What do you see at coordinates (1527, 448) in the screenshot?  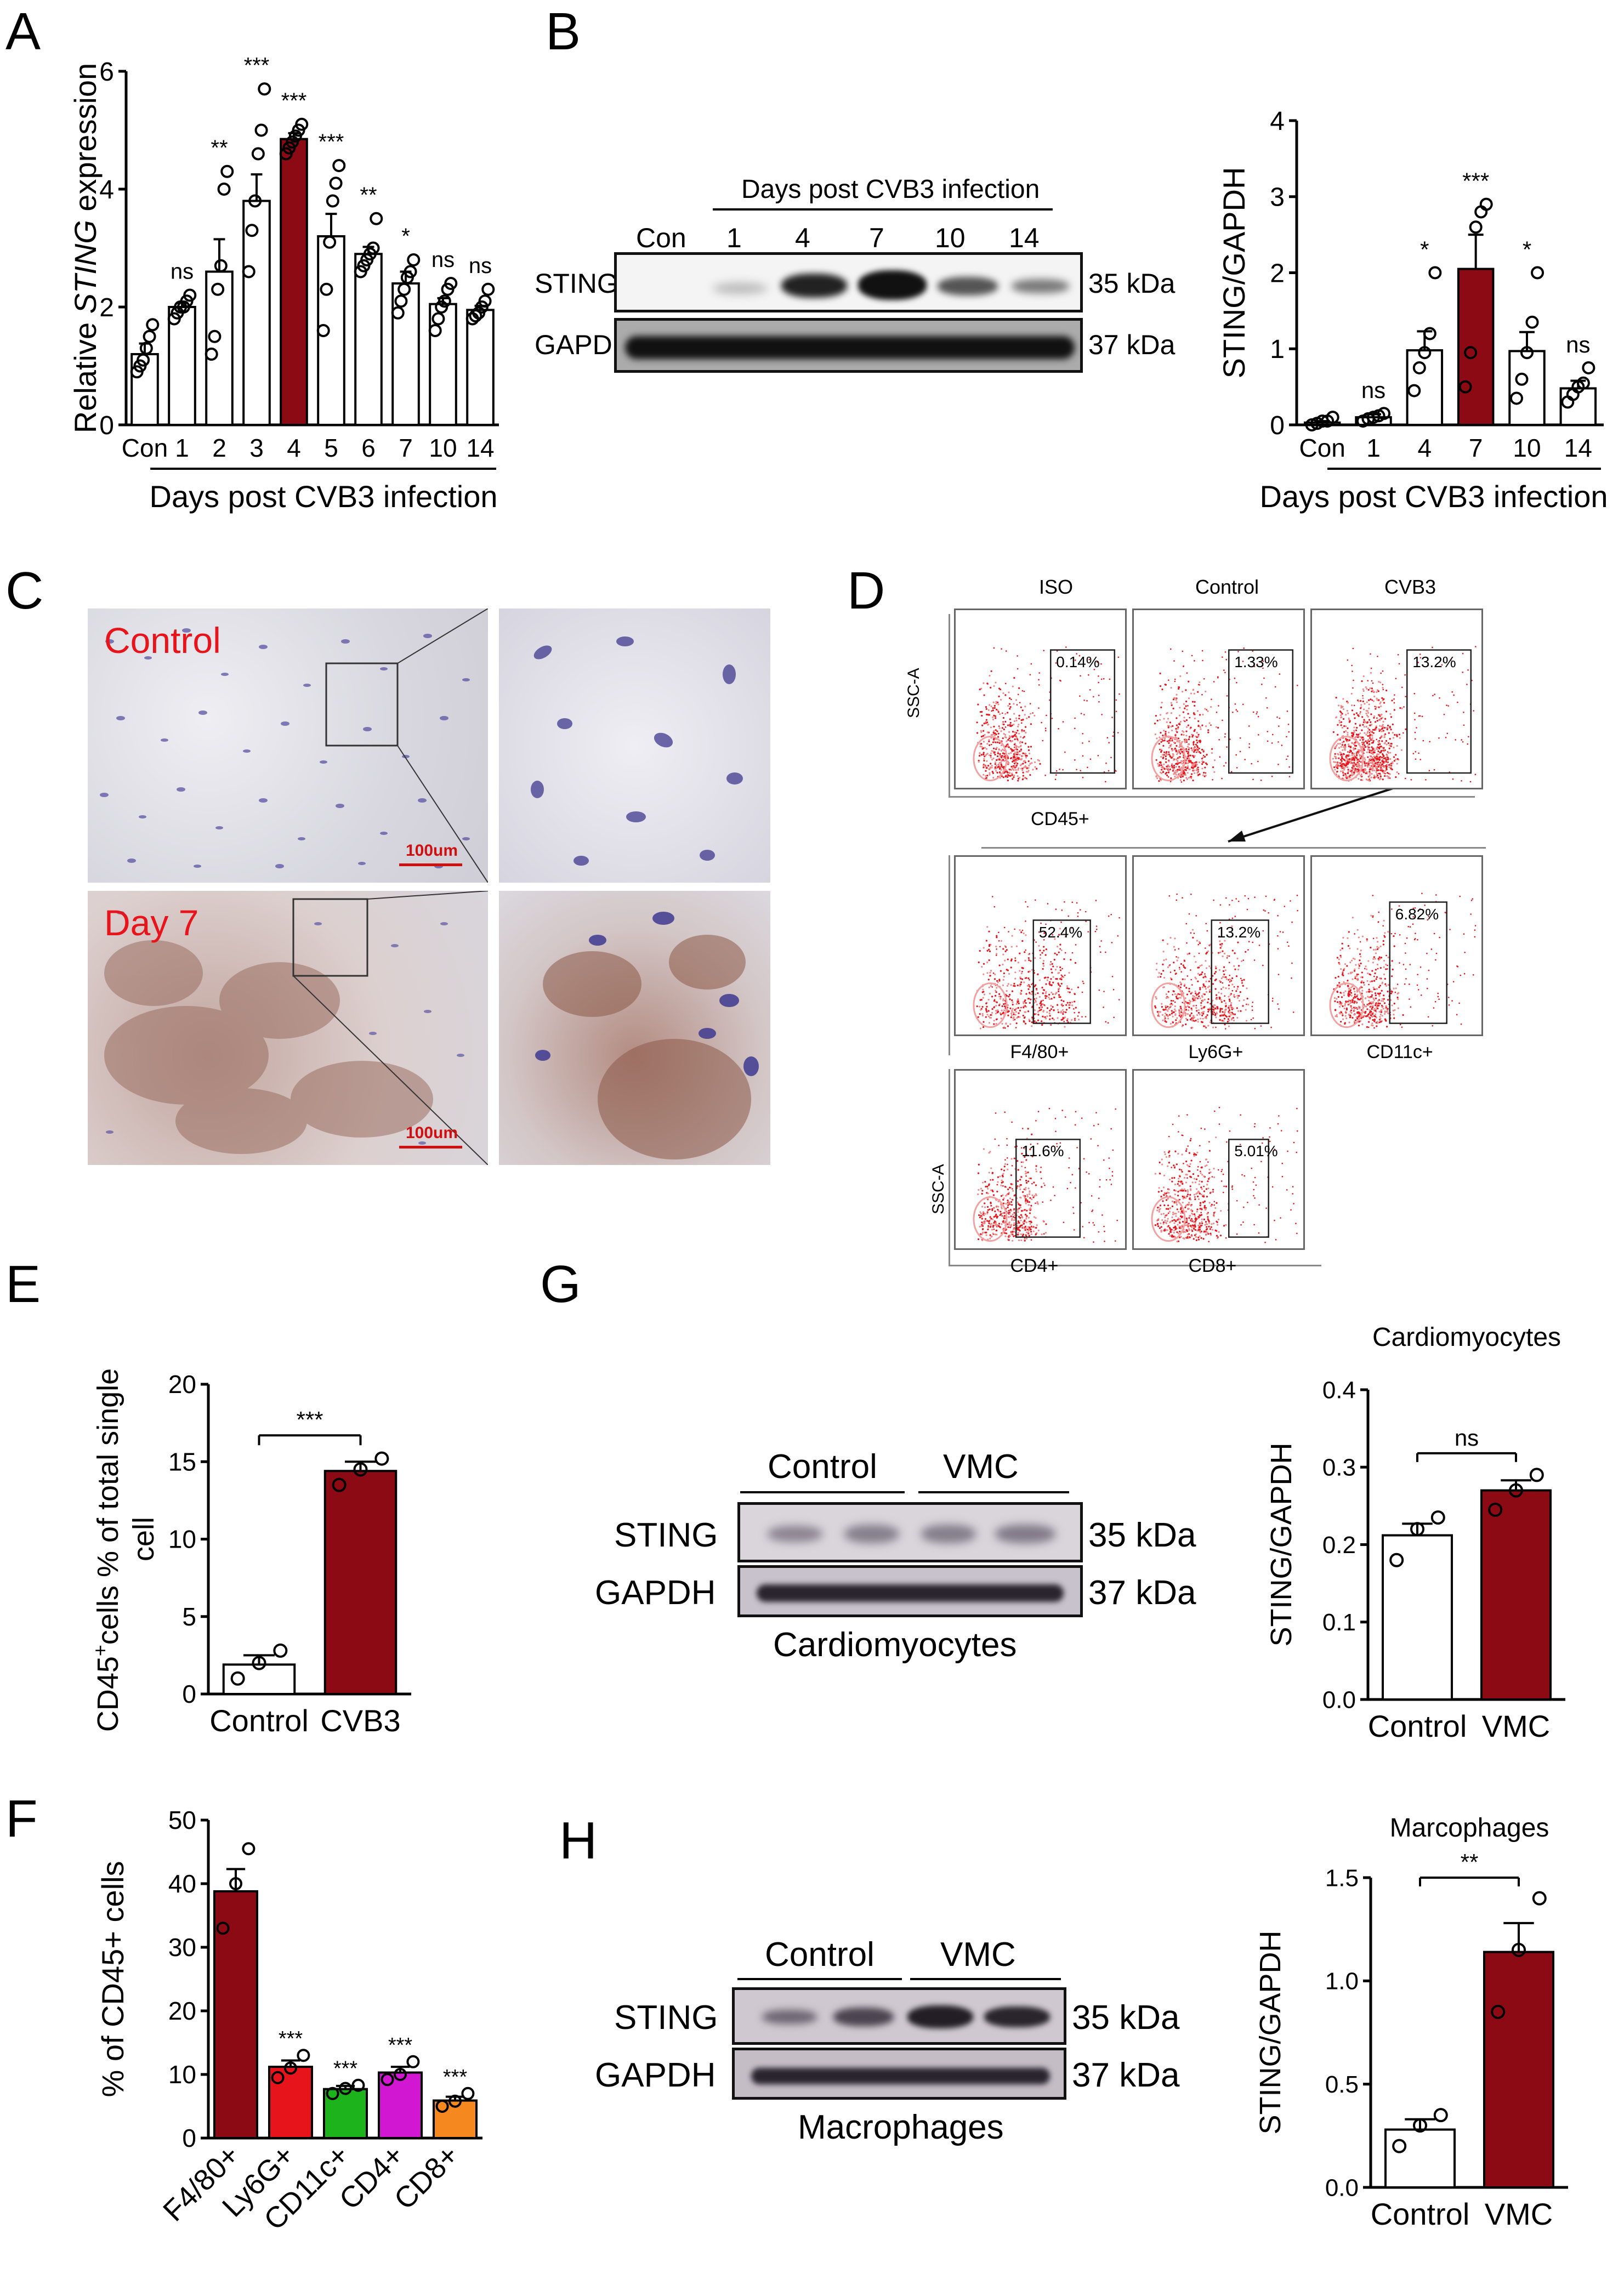 I see `x-tick-label: 10` at bounding box center [1527, 448].